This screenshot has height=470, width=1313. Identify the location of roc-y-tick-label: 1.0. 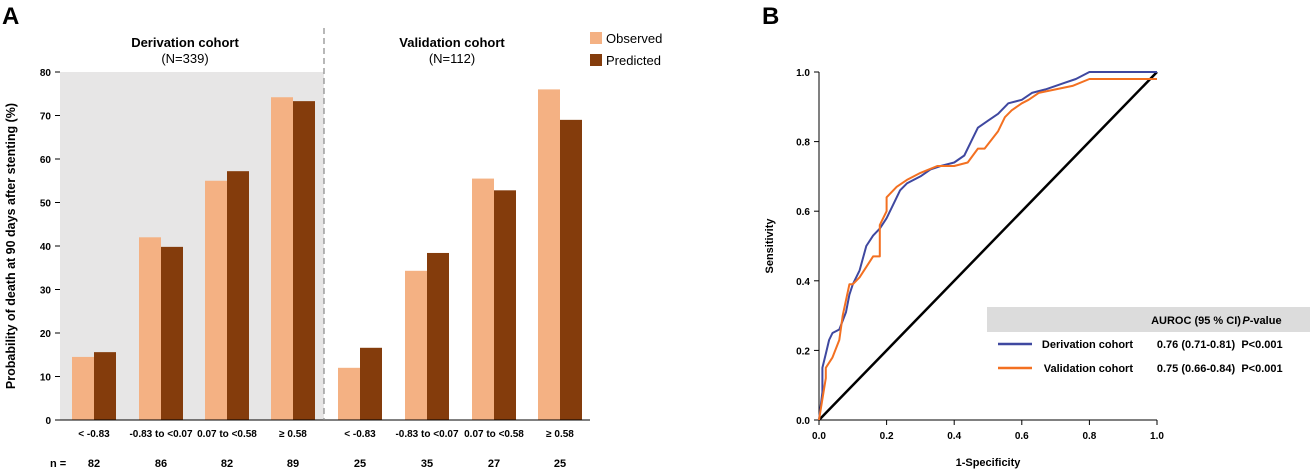
(803, 73).